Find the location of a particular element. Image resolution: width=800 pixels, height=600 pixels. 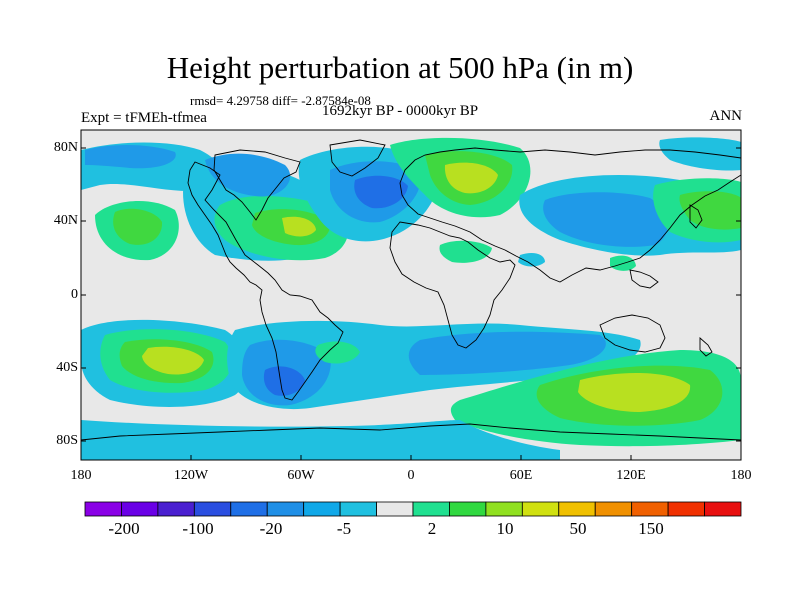

lon-label-0: 0 is located at coordinates (411, 475).